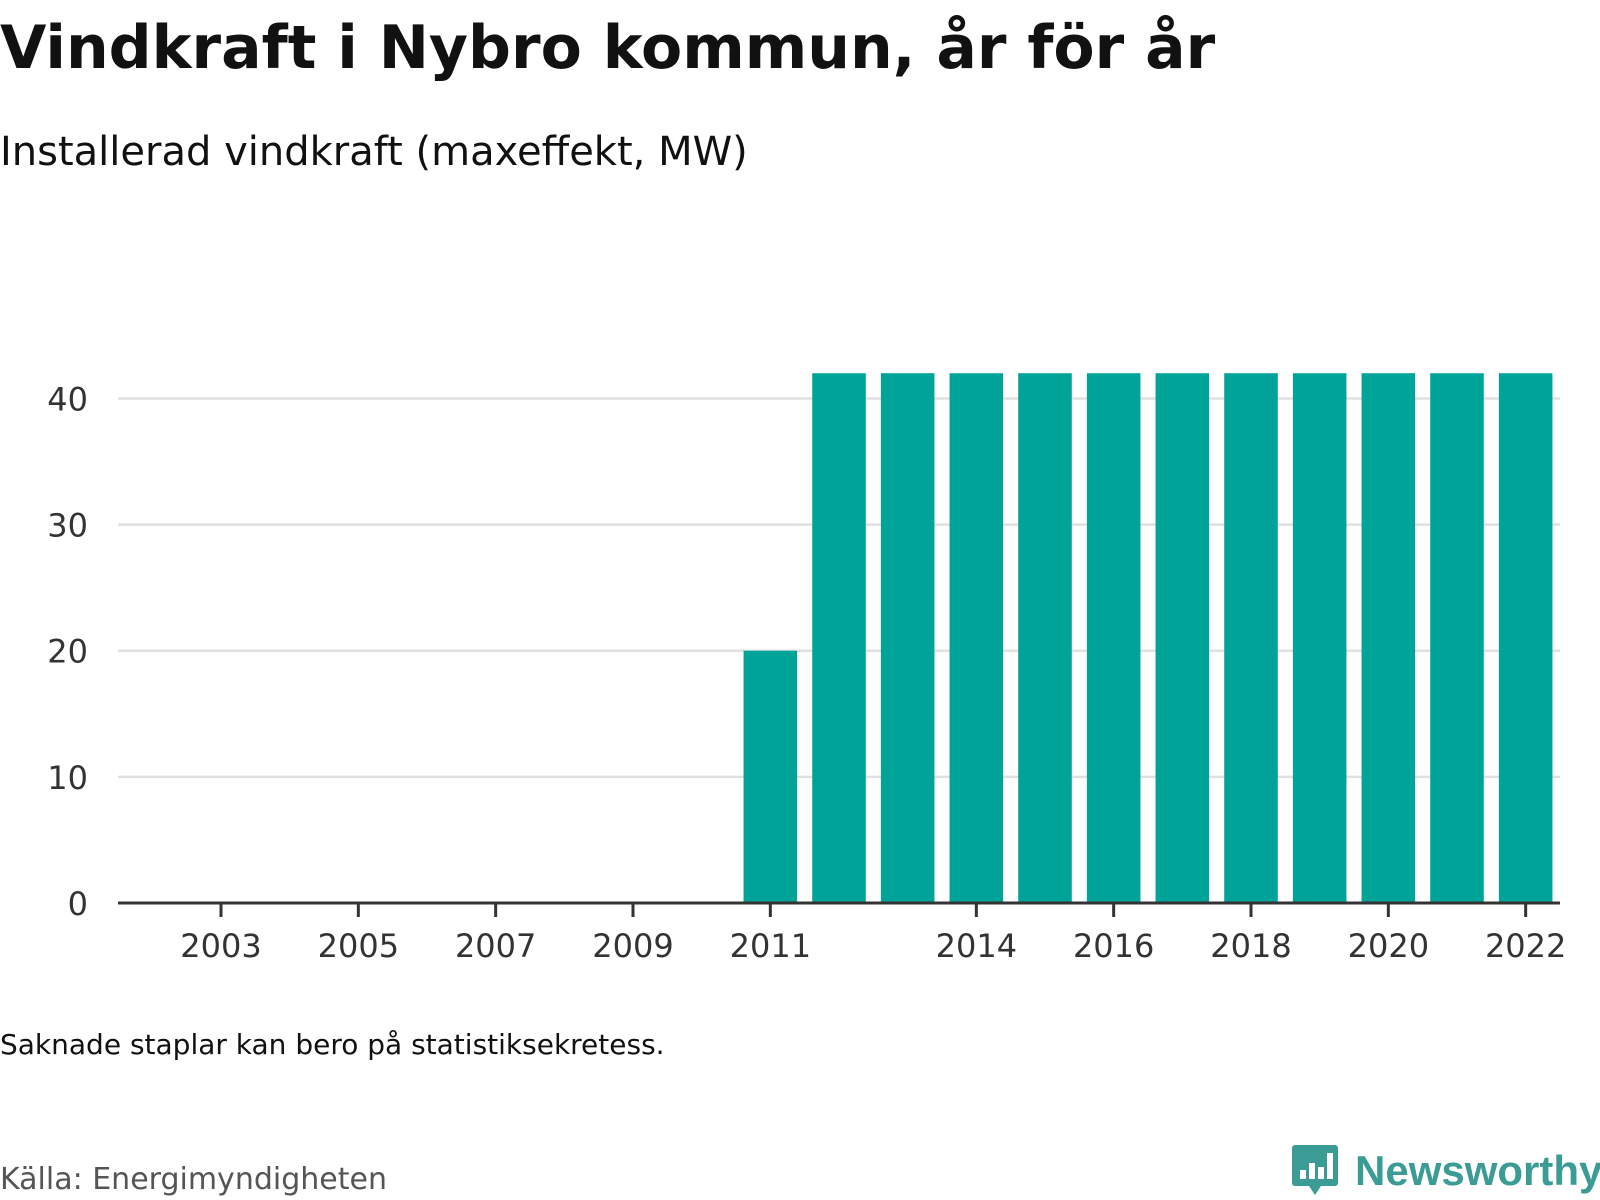  Describe the element at coordinates (1457, 638) in the screenshot. I see `bar-2021` at that location.